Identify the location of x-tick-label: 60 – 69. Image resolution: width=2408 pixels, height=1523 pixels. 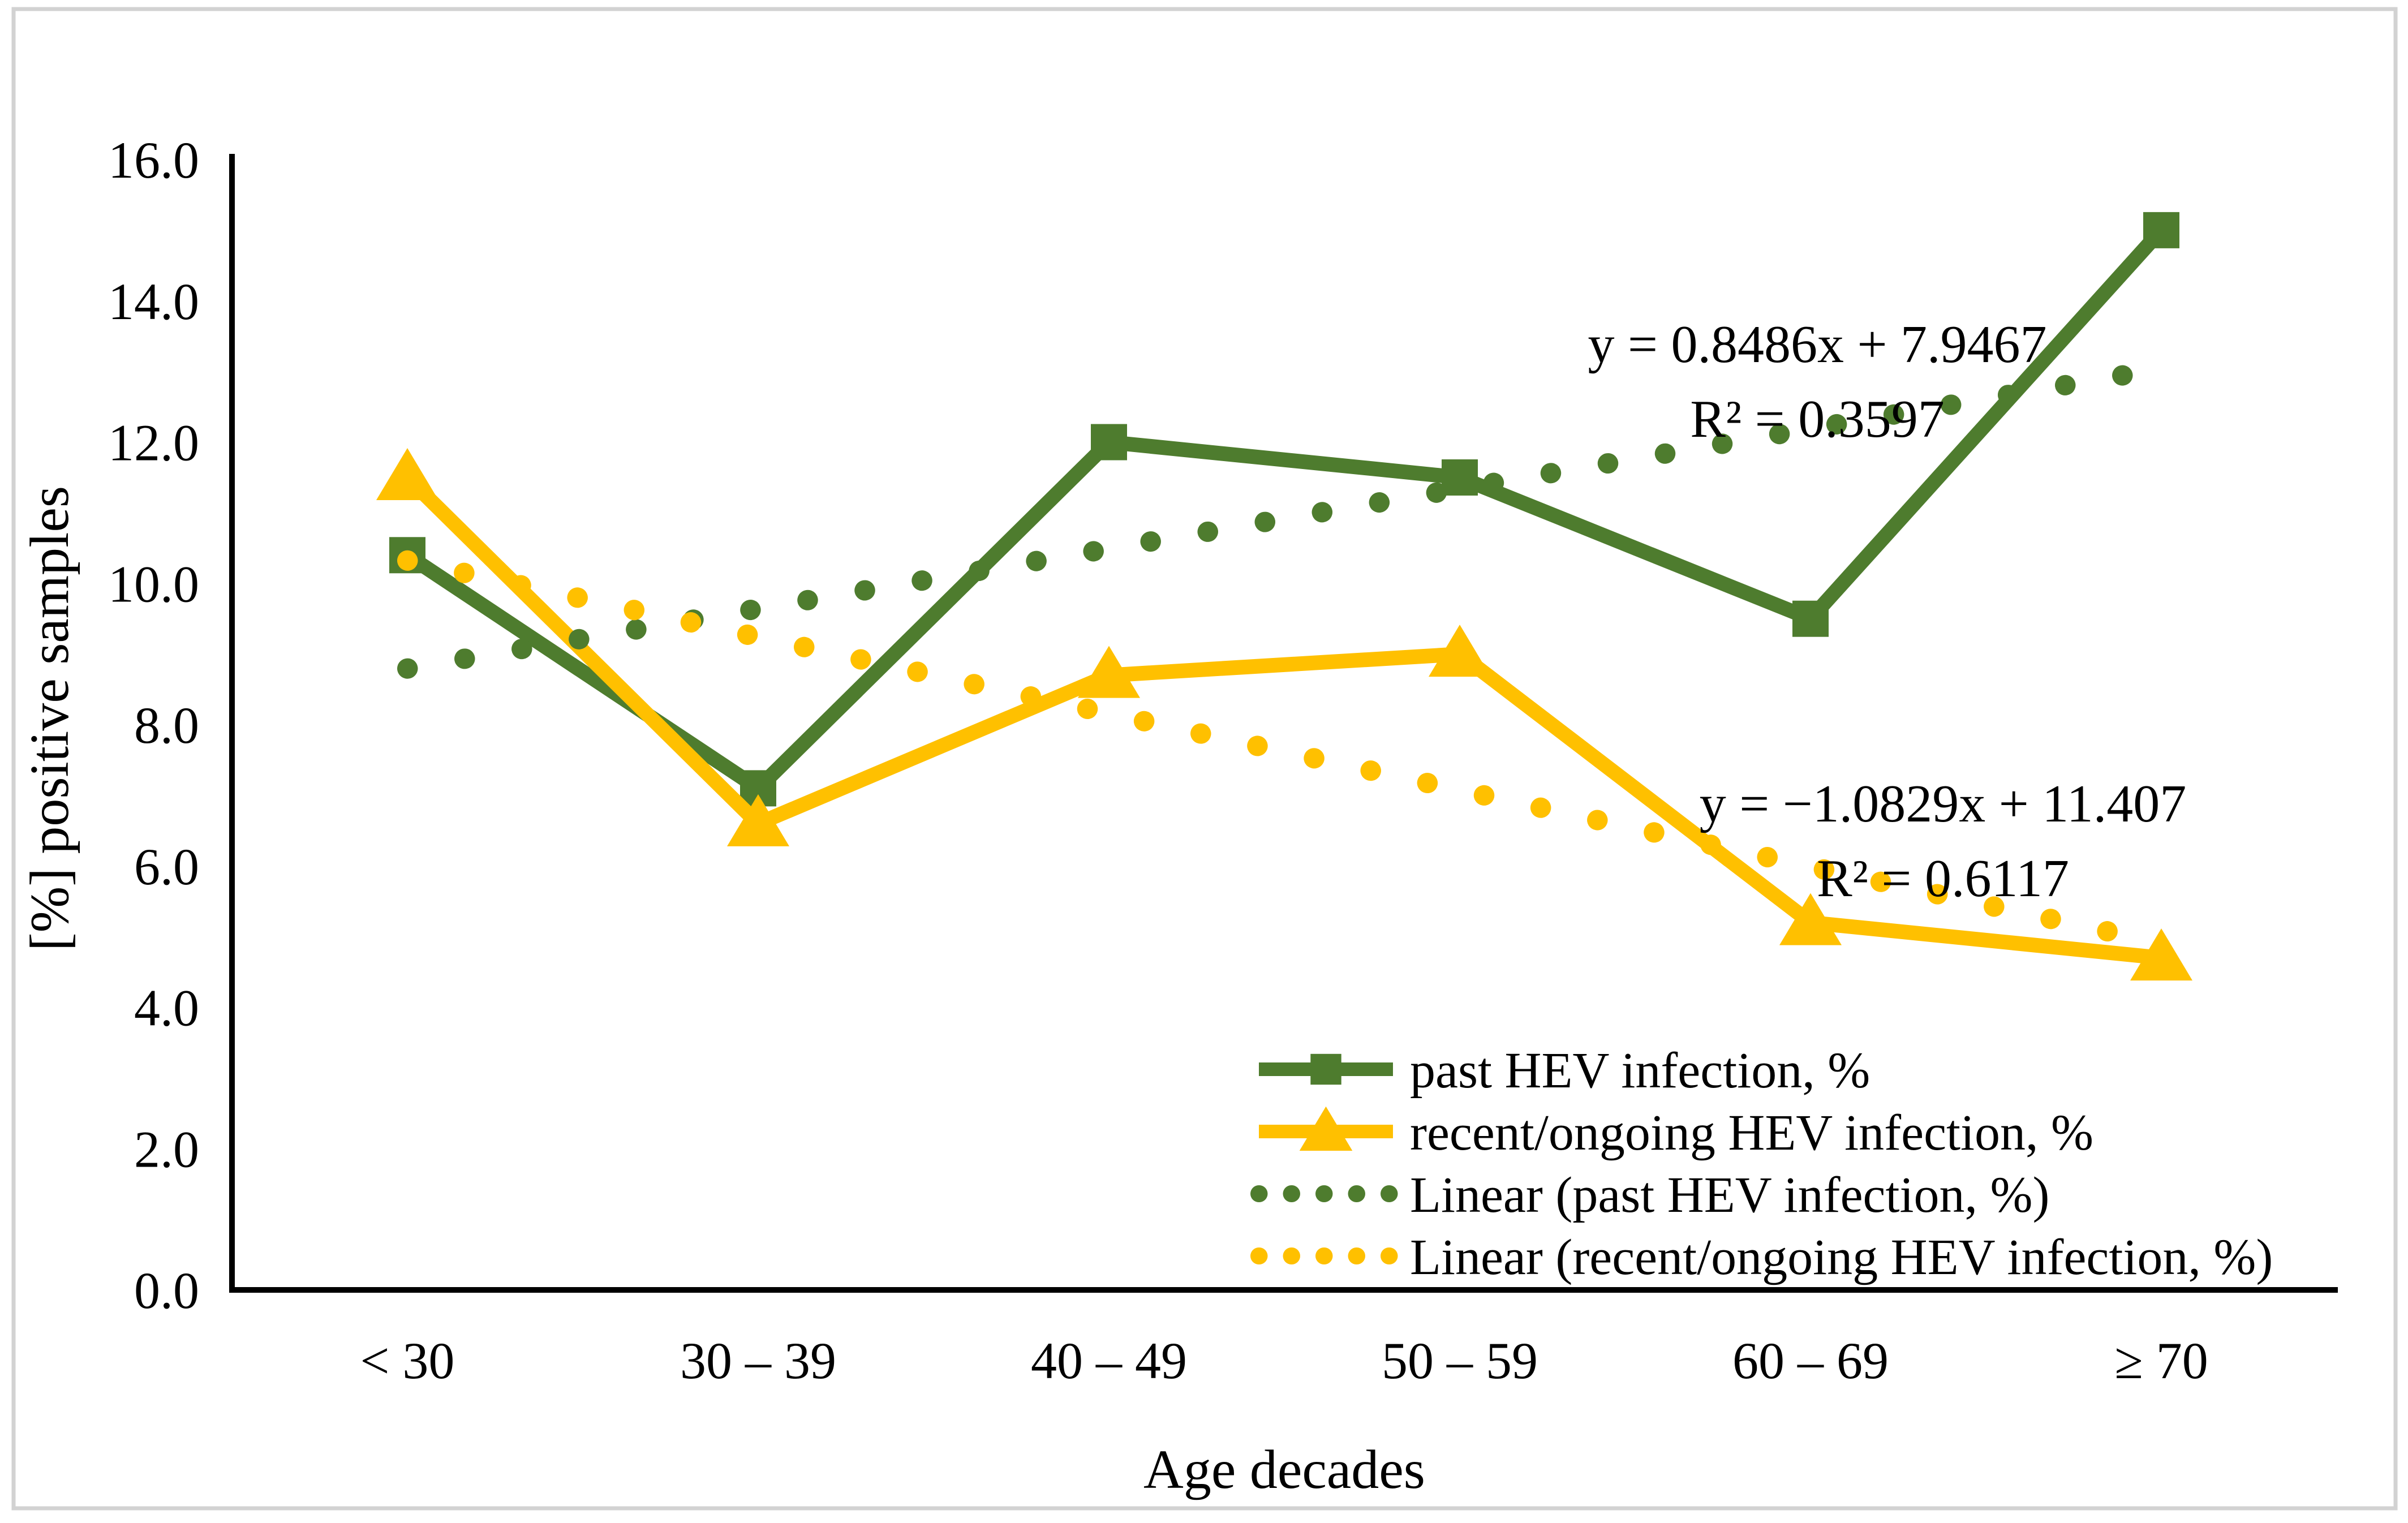
(1810, 1360).